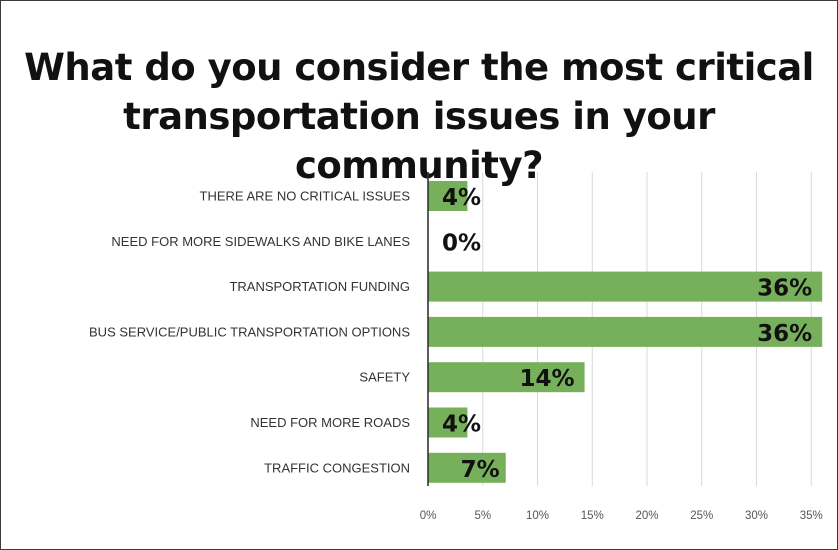 The width and height of the screenshot is (838, 550). I want to click on data-label-3: 36%, so click(784, 334).